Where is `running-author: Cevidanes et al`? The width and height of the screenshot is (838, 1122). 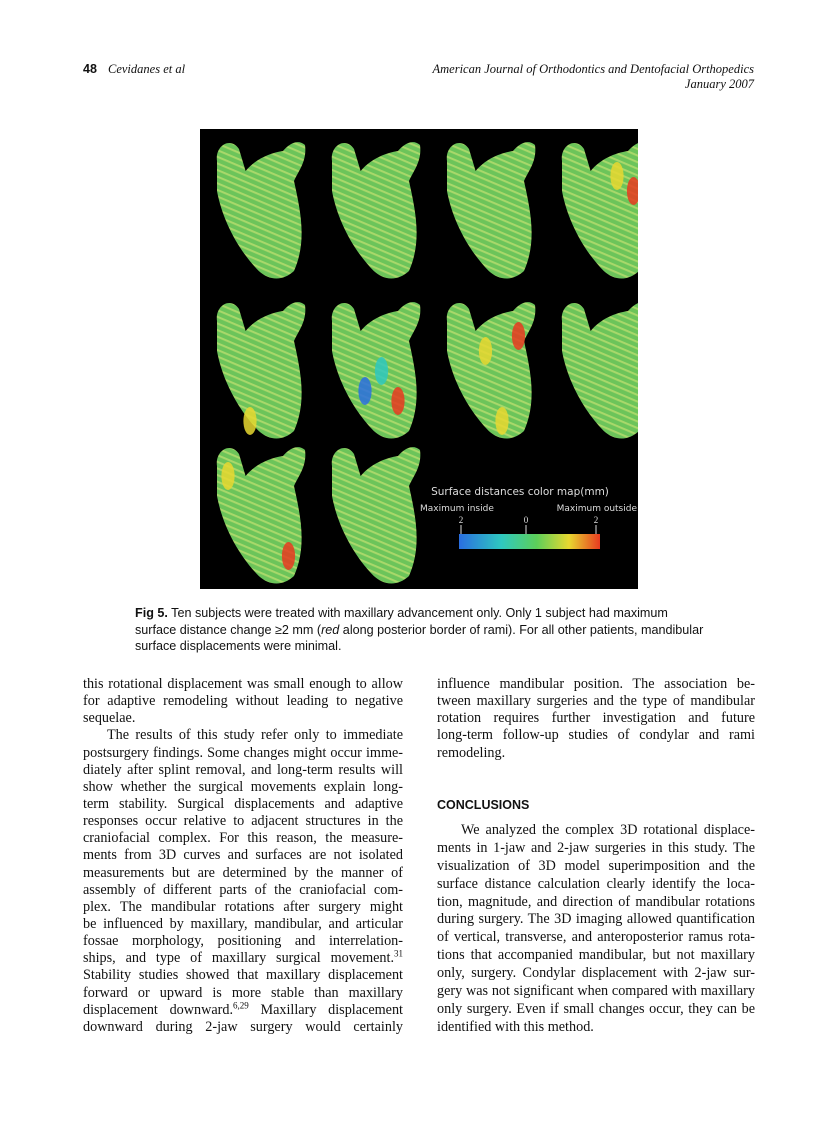 running-author: Cevidanes et al is located at coordinates (147, 69).